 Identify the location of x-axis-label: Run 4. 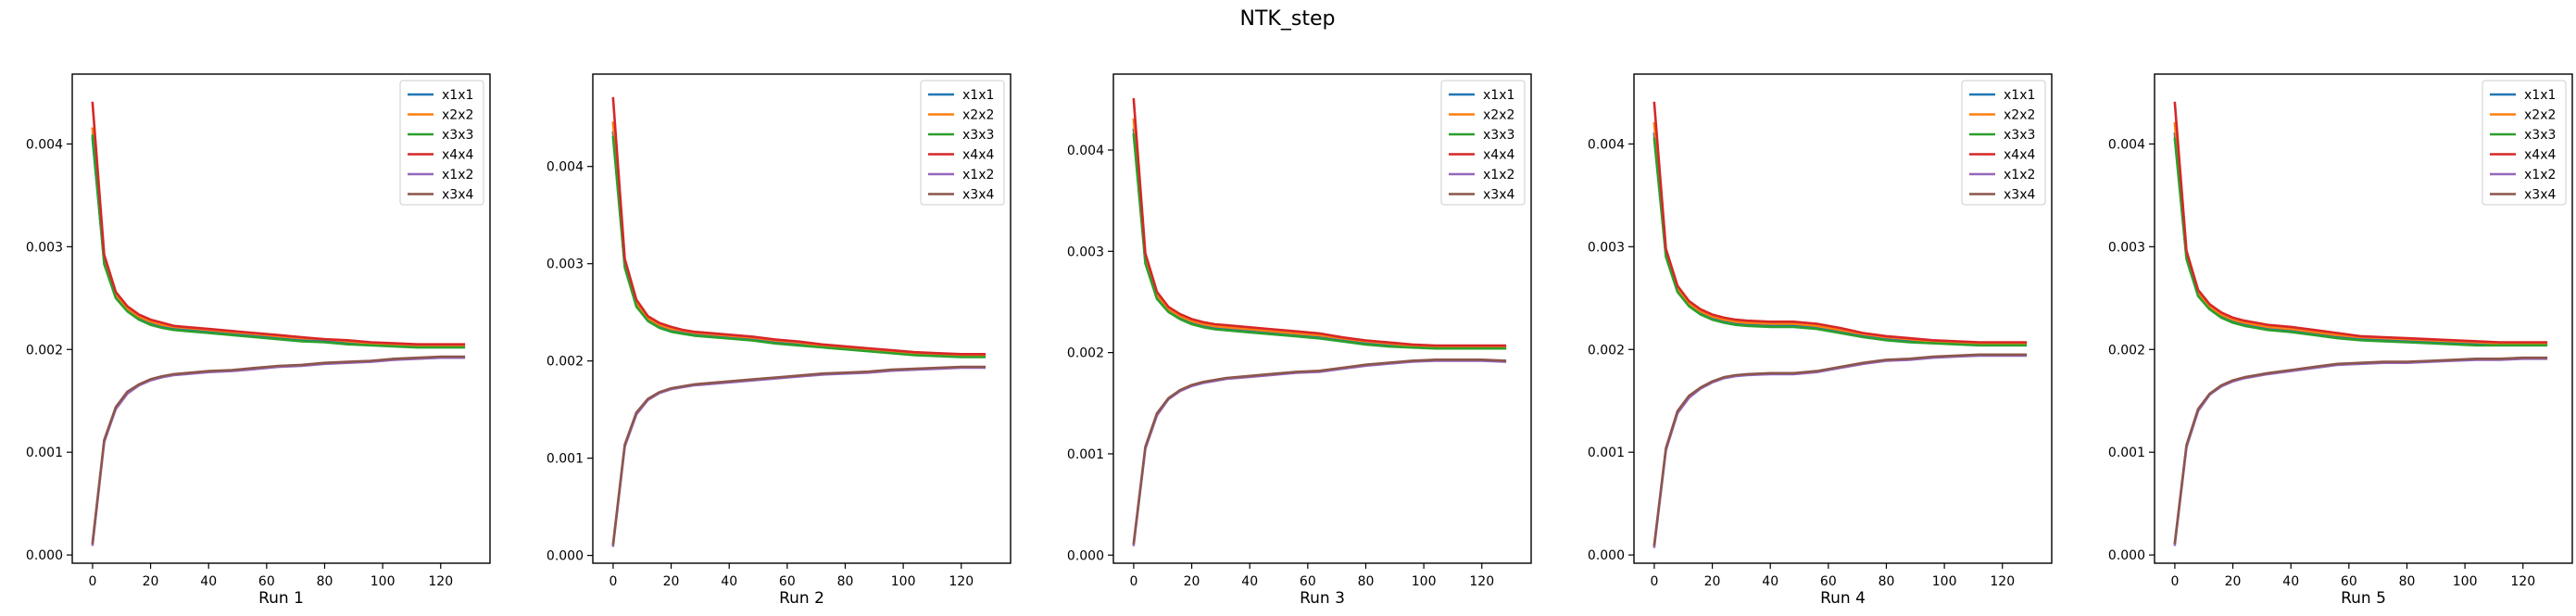
(1843, 599).